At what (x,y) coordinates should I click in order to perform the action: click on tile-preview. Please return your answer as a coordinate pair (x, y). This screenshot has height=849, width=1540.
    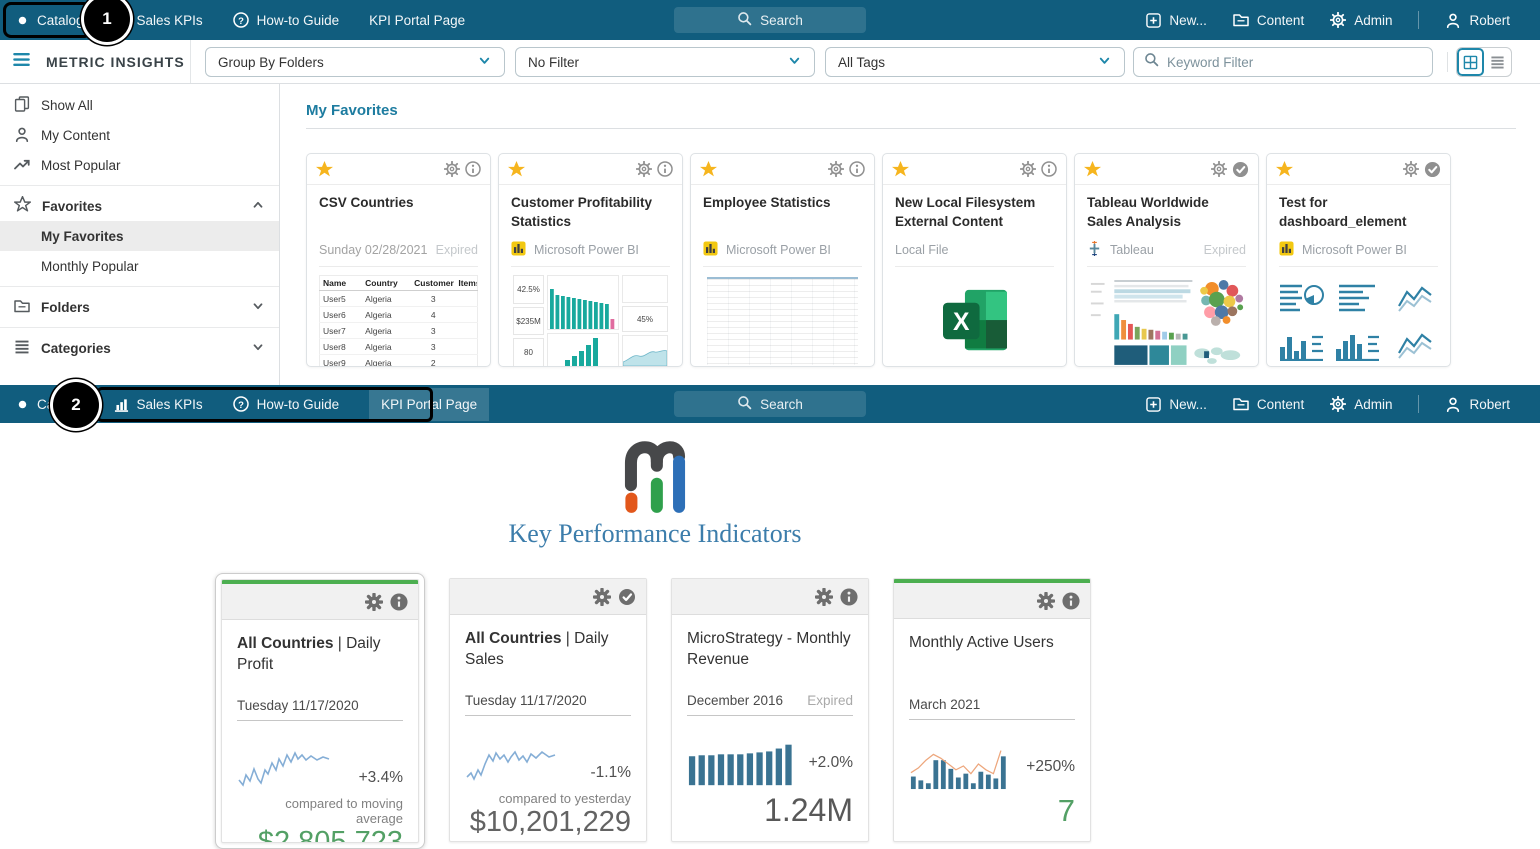
    Looking at the image, I should click on (1166, 320).